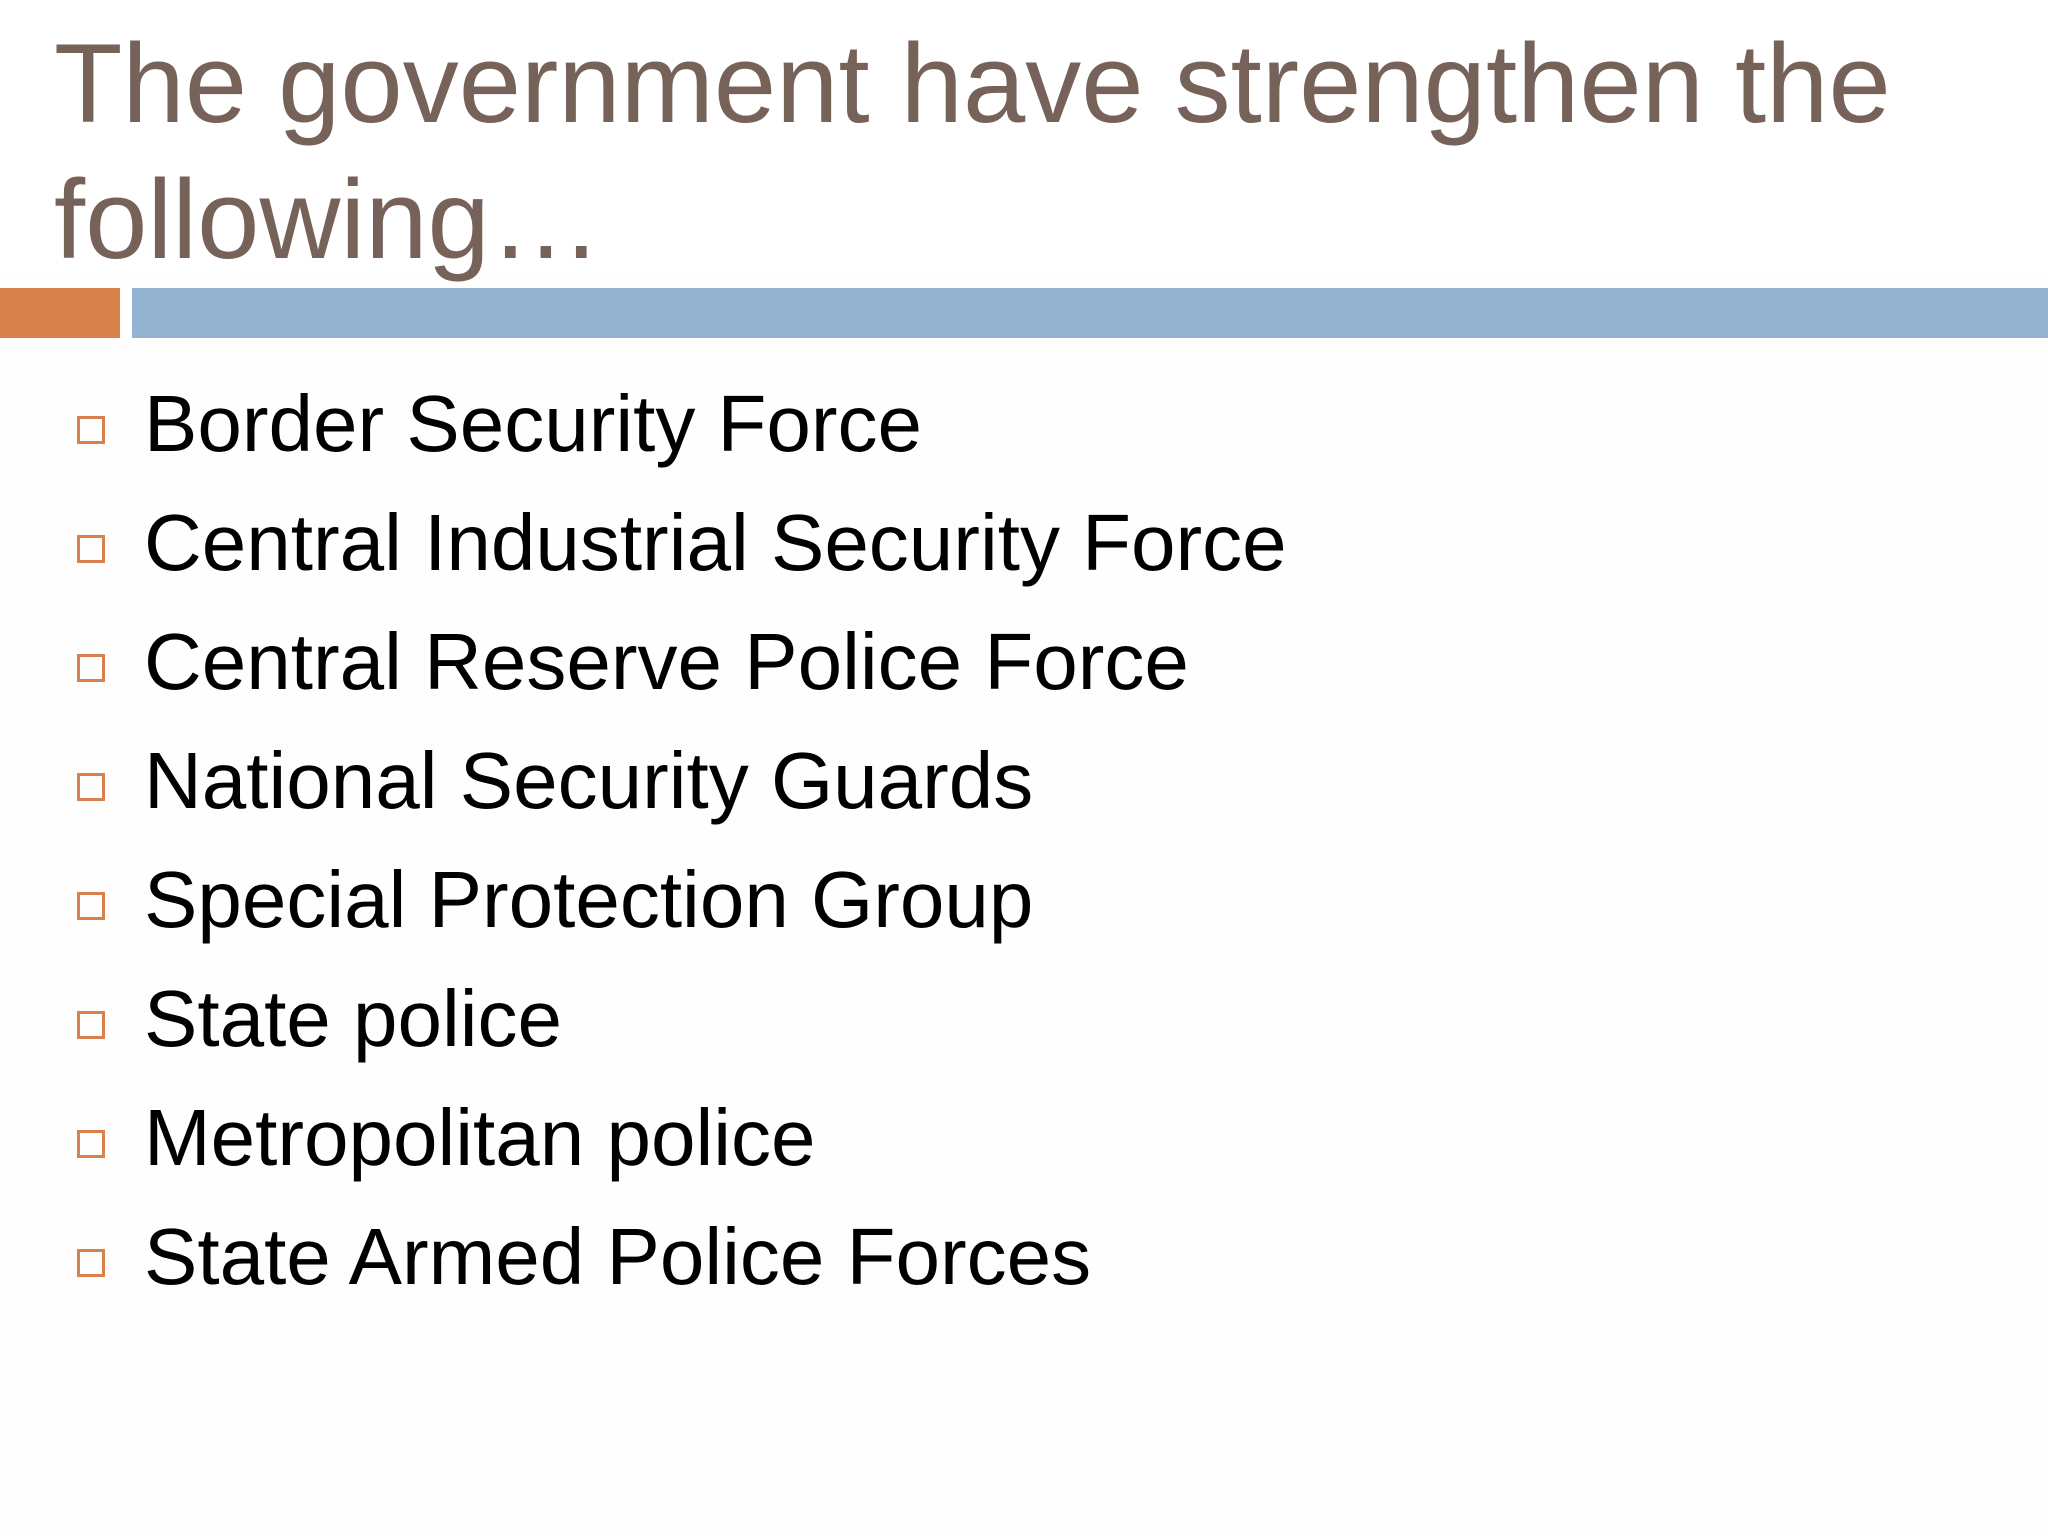 This screenshot has width=2048, height=1536. Describe the element at coordinates (715, 542) in the screenshot. I see `list-item-label: Central Industrial Security Force` at that location.